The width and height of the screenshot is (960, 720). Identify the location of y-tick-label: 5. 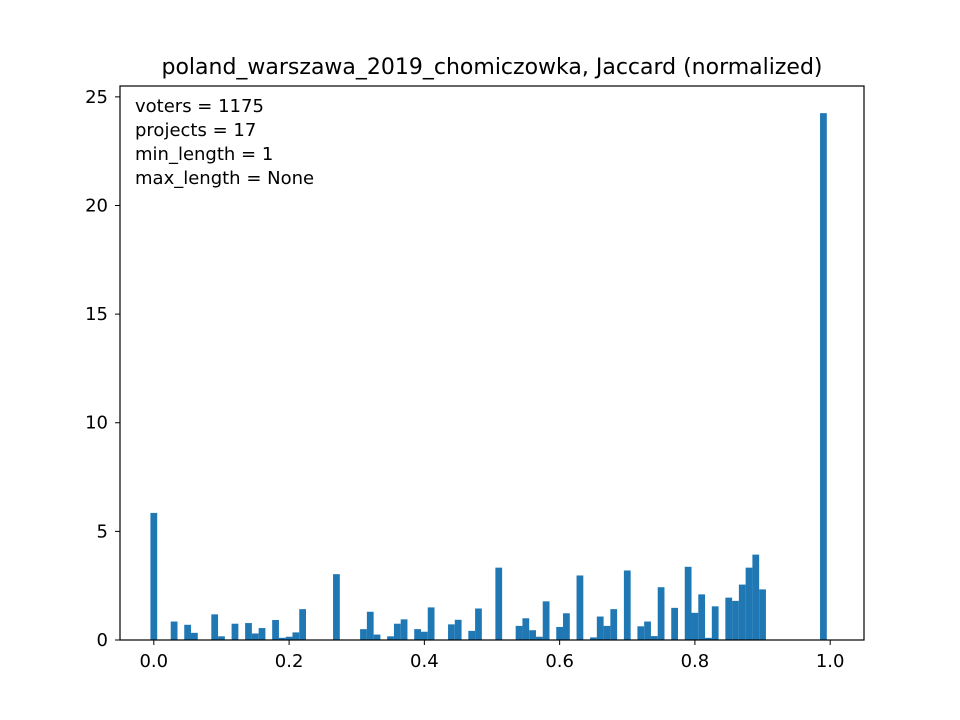
(102, 531).